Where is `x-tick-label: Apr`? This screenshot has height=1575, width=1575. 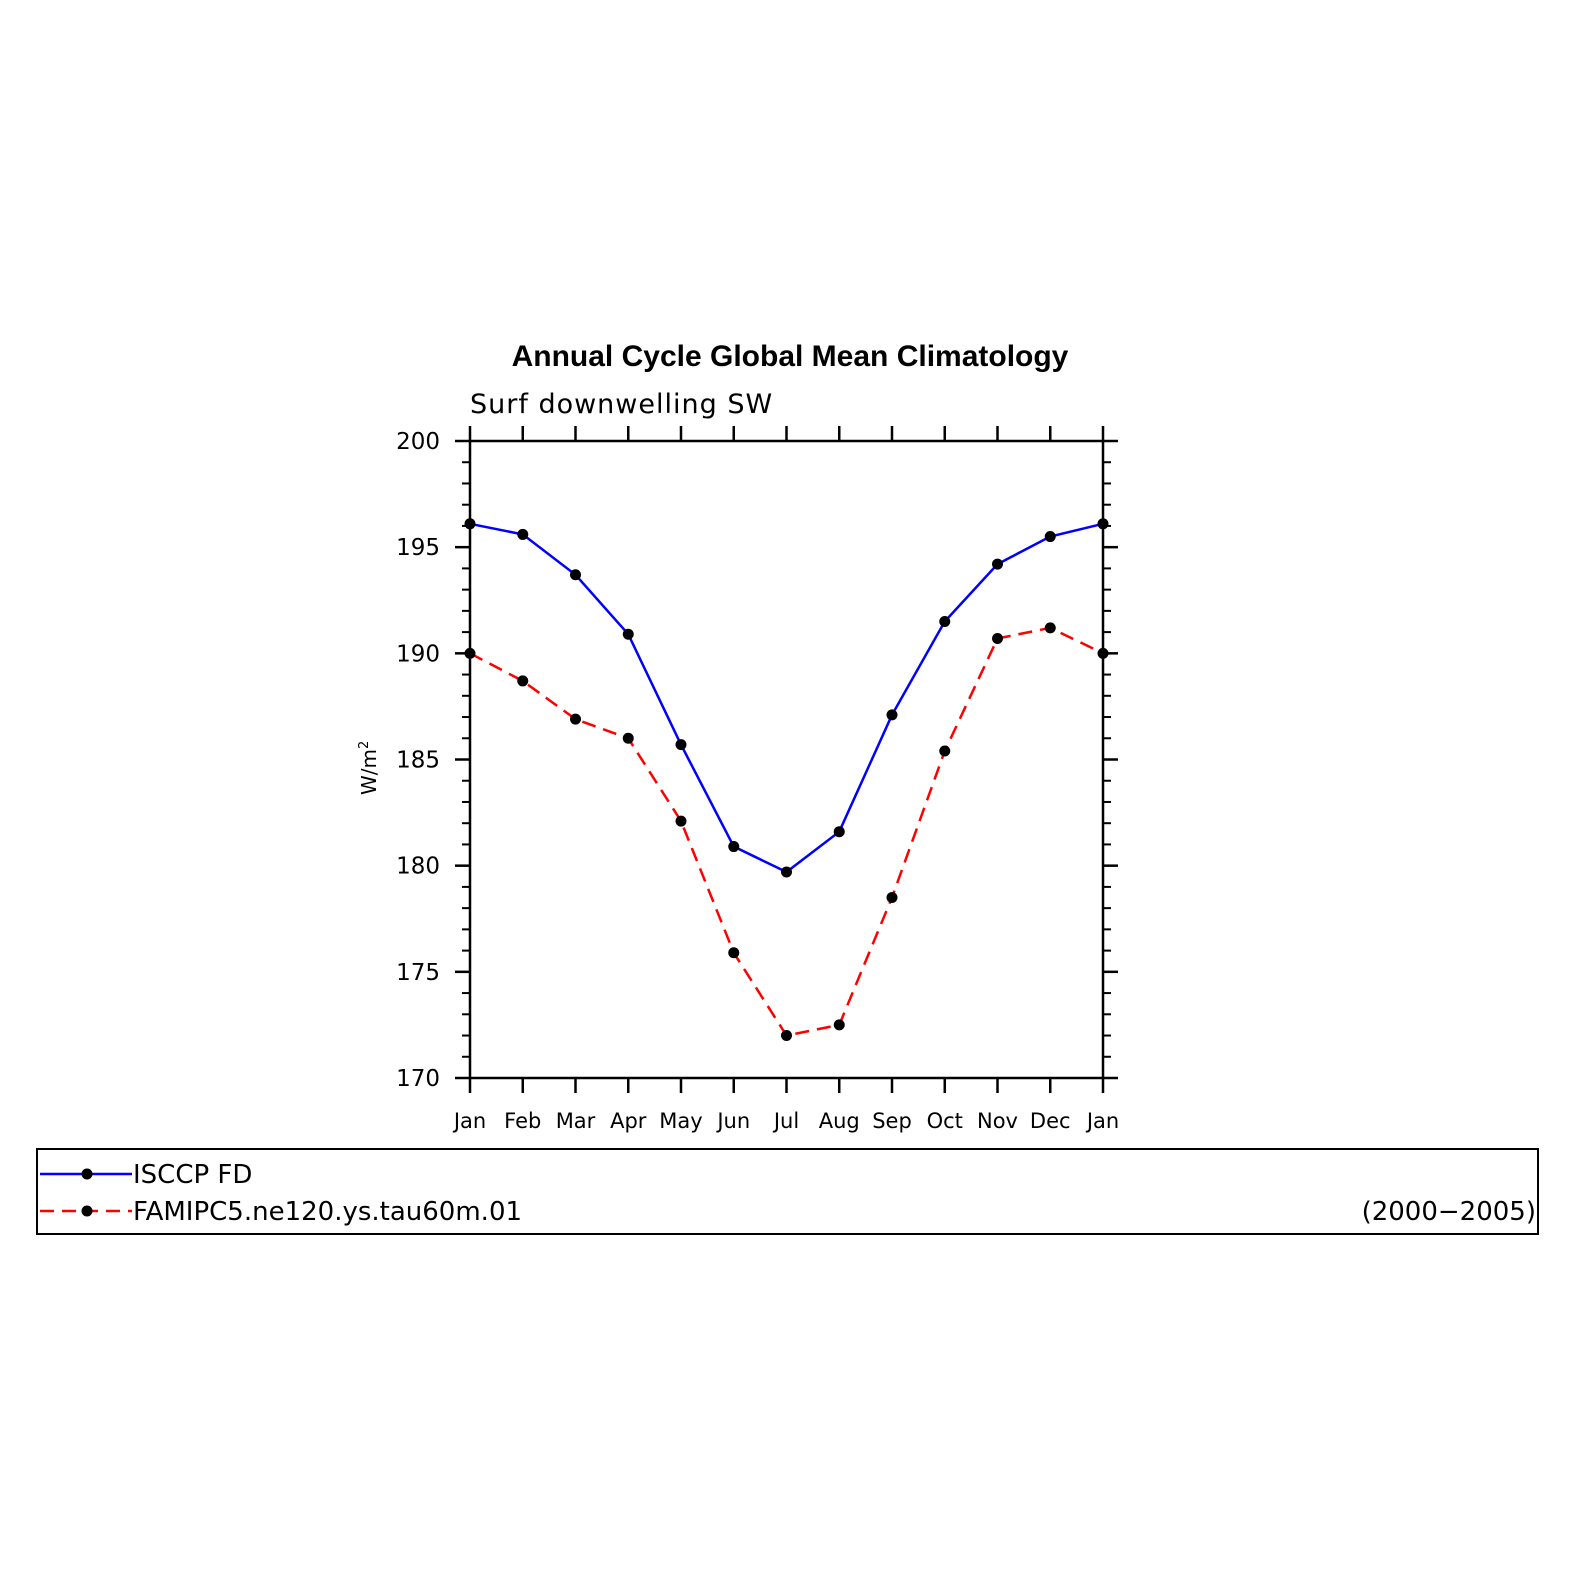
x-tick-label: Apr is located at coordinates (628, 1121).